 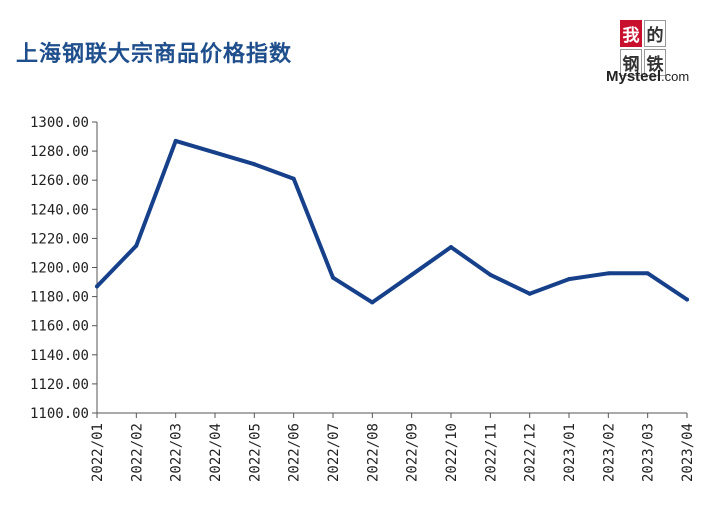 I want to click on x-tick-label: 2022/07, so click(x=334, y=452).